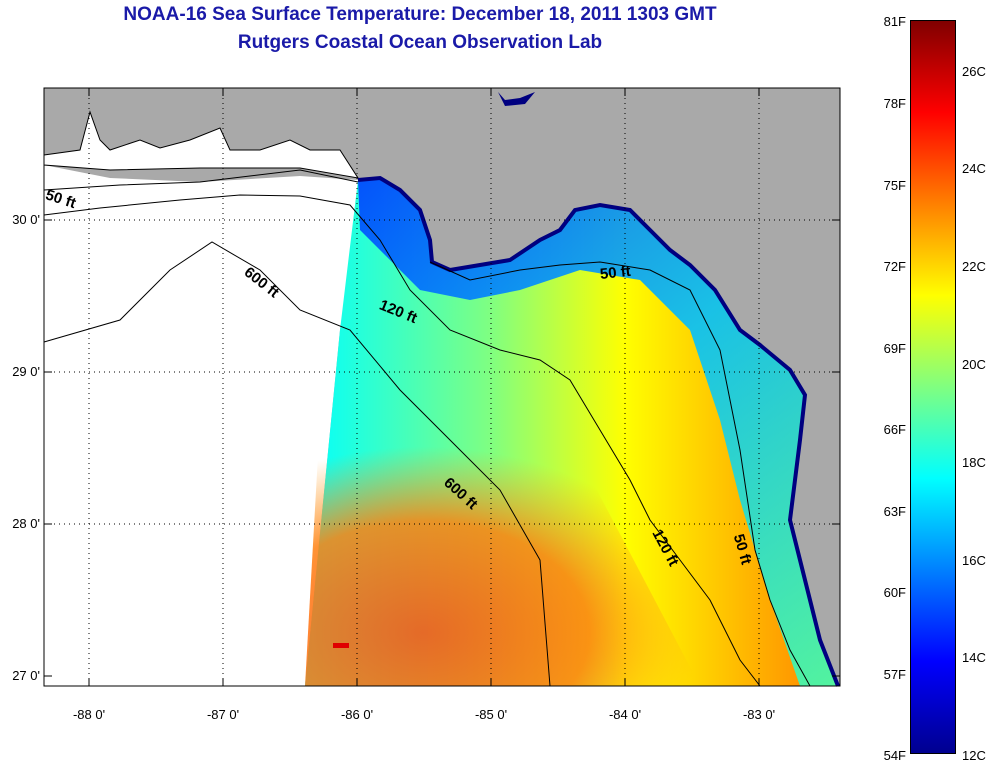 The height and width of the screenshot is (770, 992). What do you see at coordinates (894, 755) in the screenshot?
I see `colorbar-f-54: 54F` at bounding box center [894, 755].